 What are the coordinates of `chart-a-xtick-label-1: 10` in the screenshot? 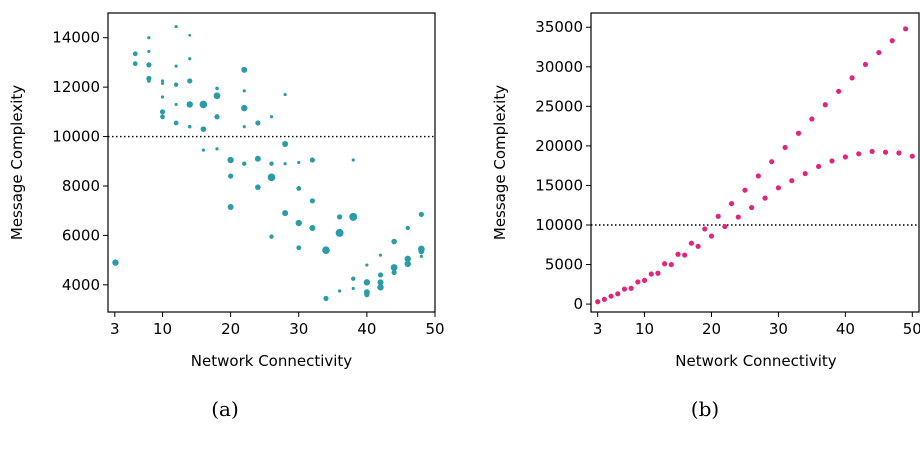 It's located at (162, 329).